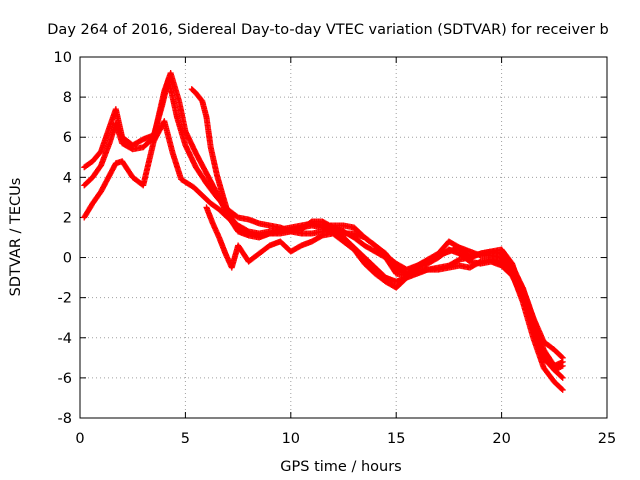  What do you see at coordinates (79, 439) in the screenshot?
I see `x-tick-label: 0` at bounding box center [79, 439].